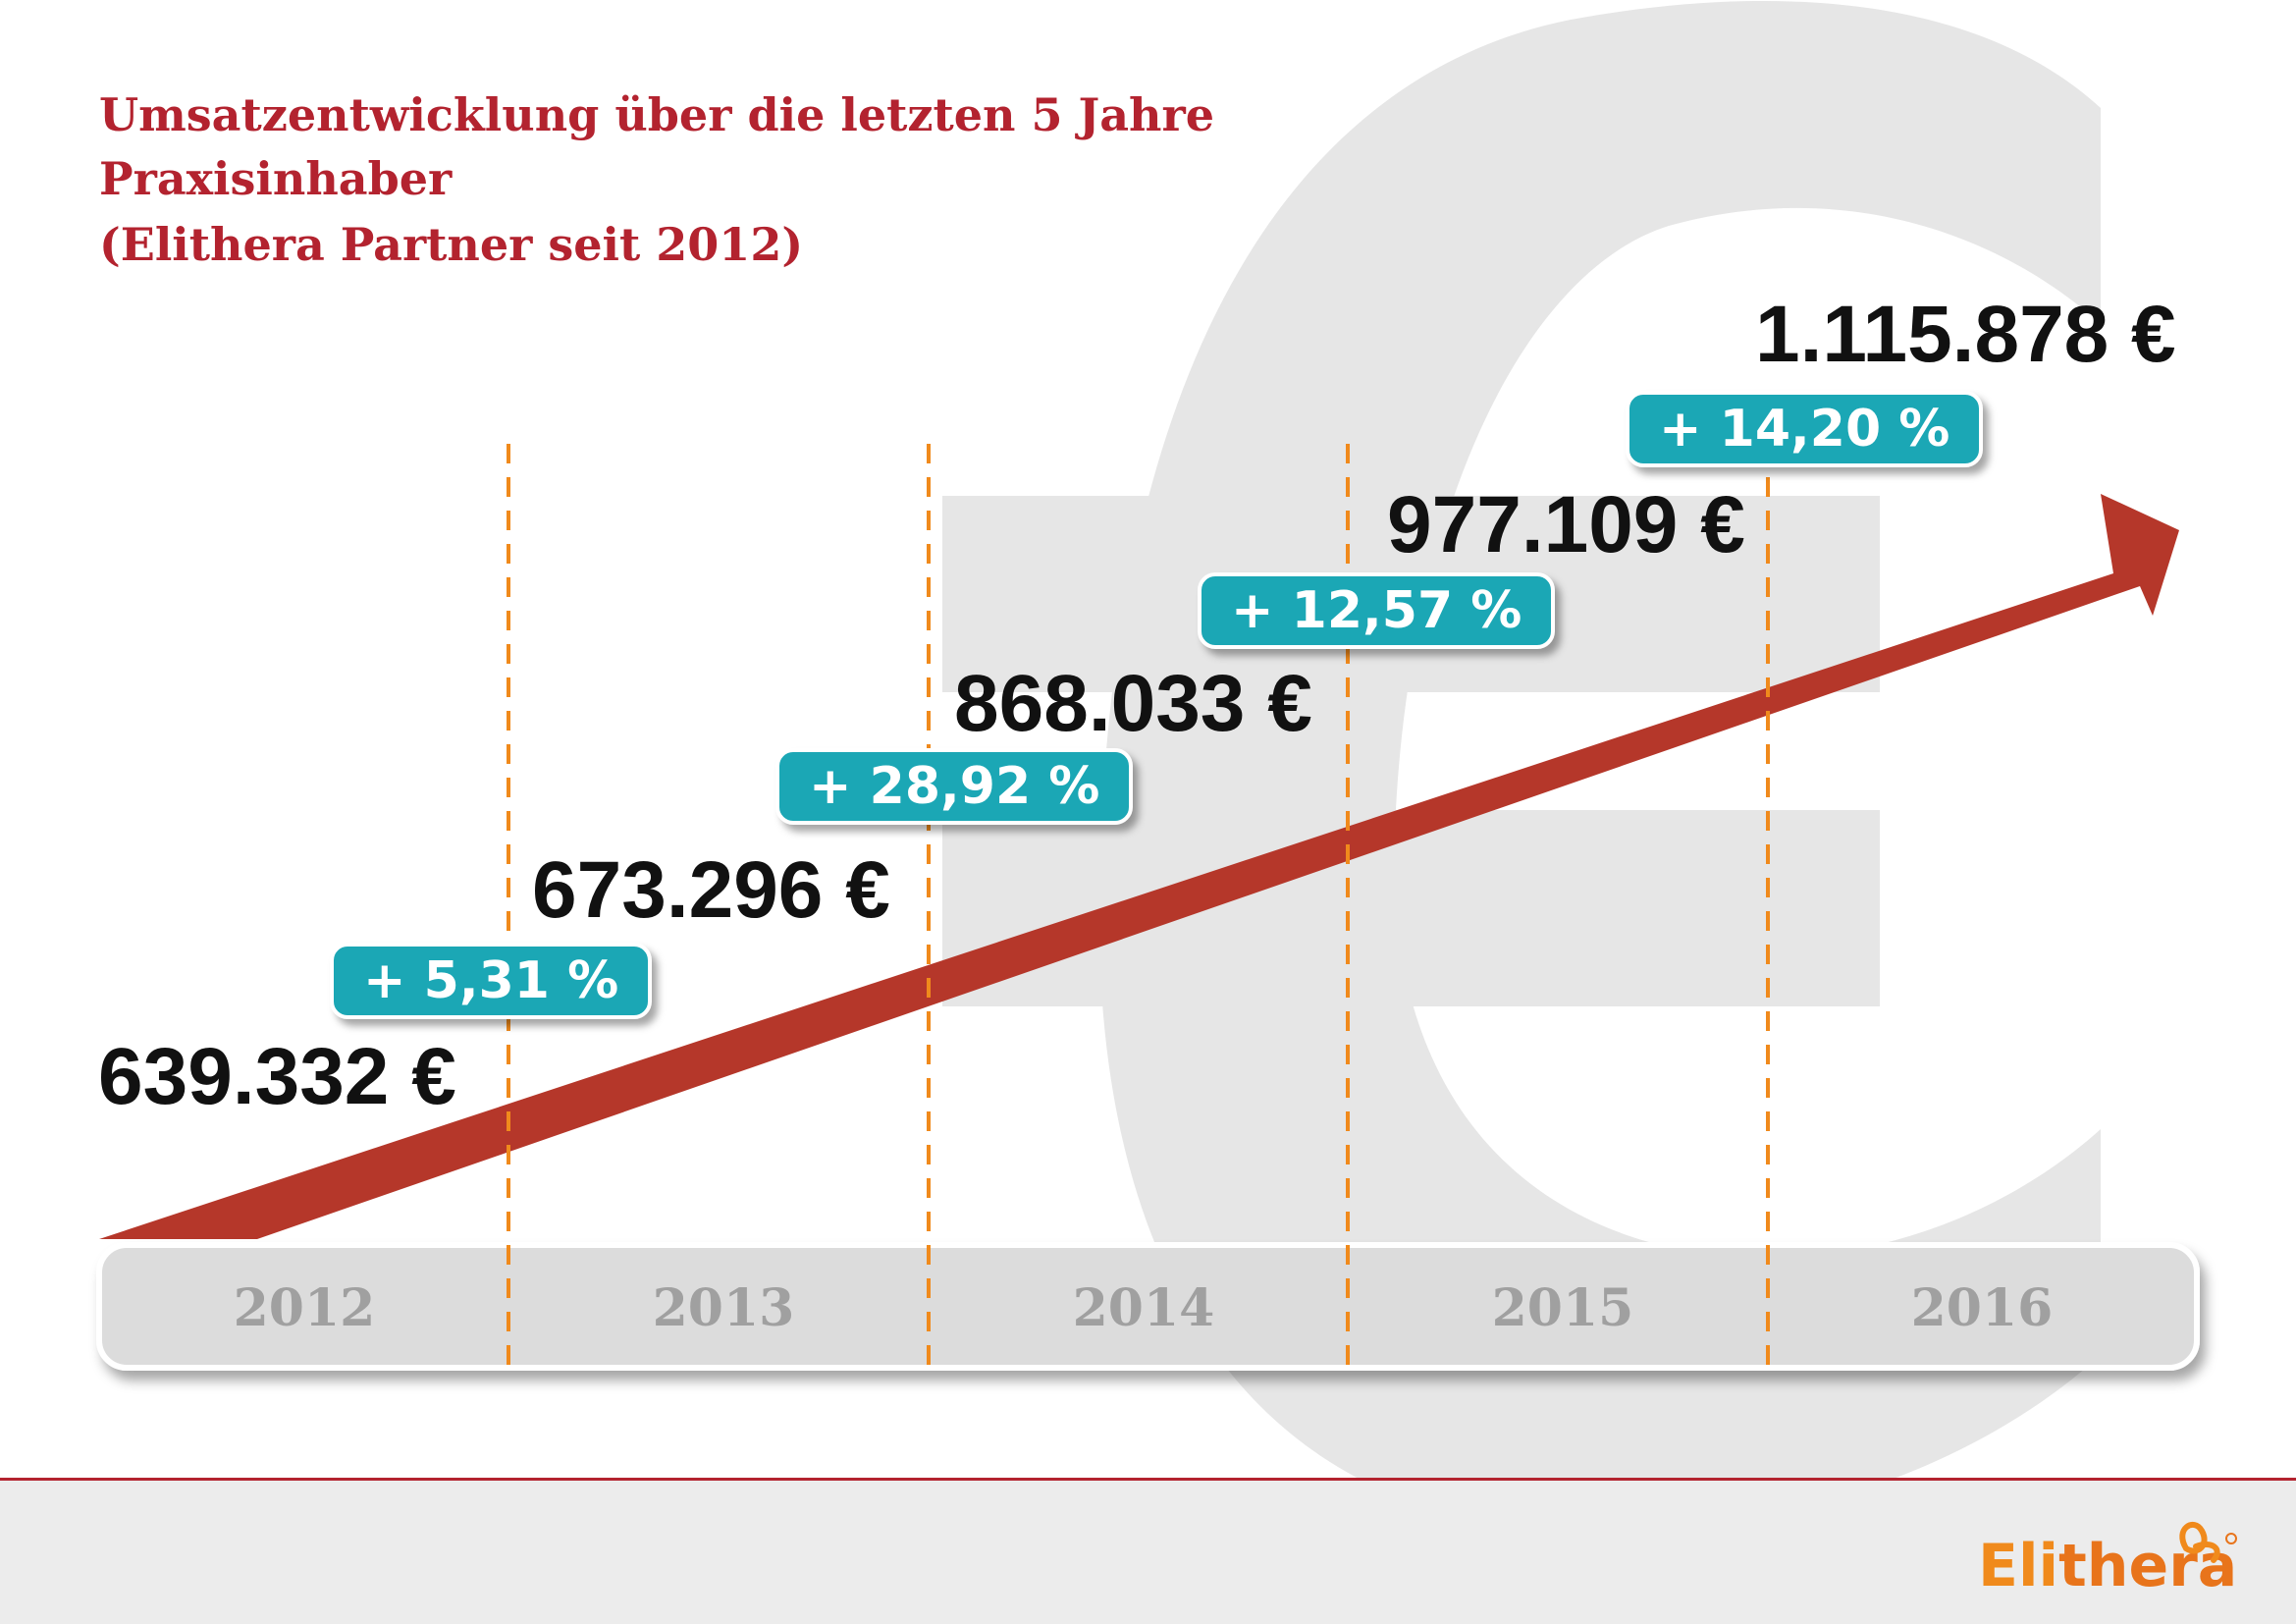  Describe the element at coordinates (1805, 429) in the screenshot. I see `growth-badge-2016: + 14,20 %` at that location.